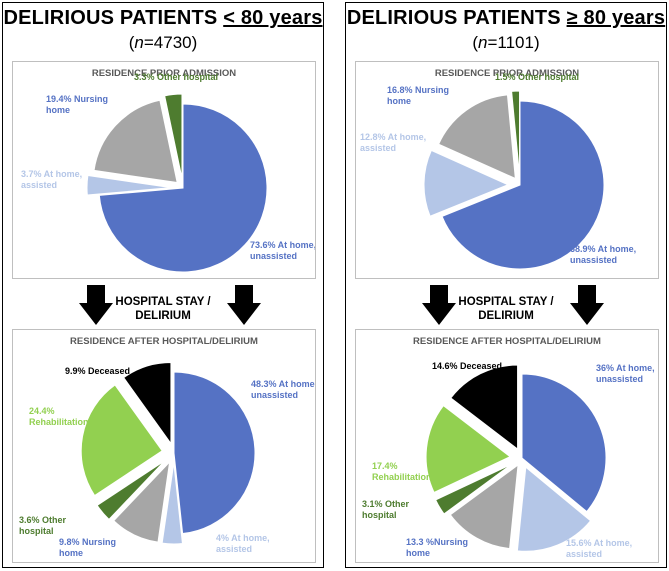 The height and width of the screenshot is (571, 669). What do you see at coordinates (97, 371) in the screenshot?
I see `slice-label: 9.9% Deceased` at bounding box center [97, 371].